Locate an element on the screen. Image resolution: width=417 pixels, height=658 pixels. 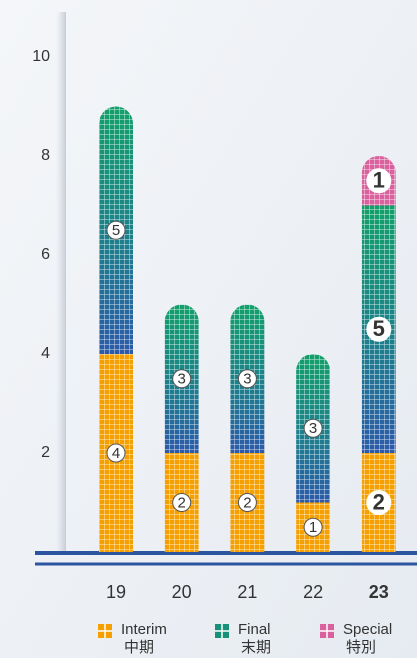
x-tick-label: 22 is located at coordinates (313, 592).